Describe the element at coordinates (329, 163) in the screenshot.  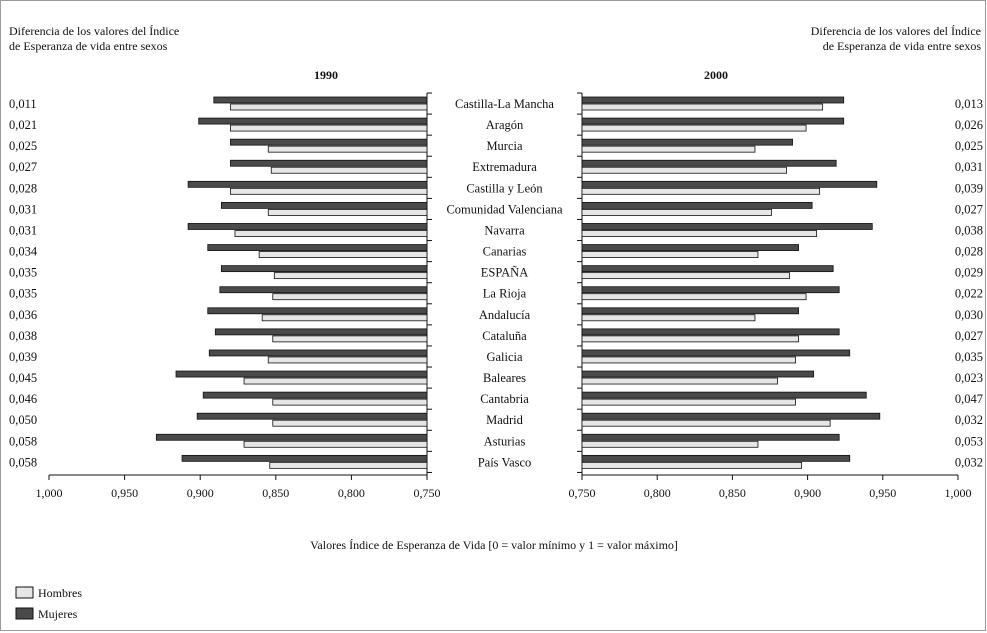
I see `bar-left-mujeres-extremadura` at that location.